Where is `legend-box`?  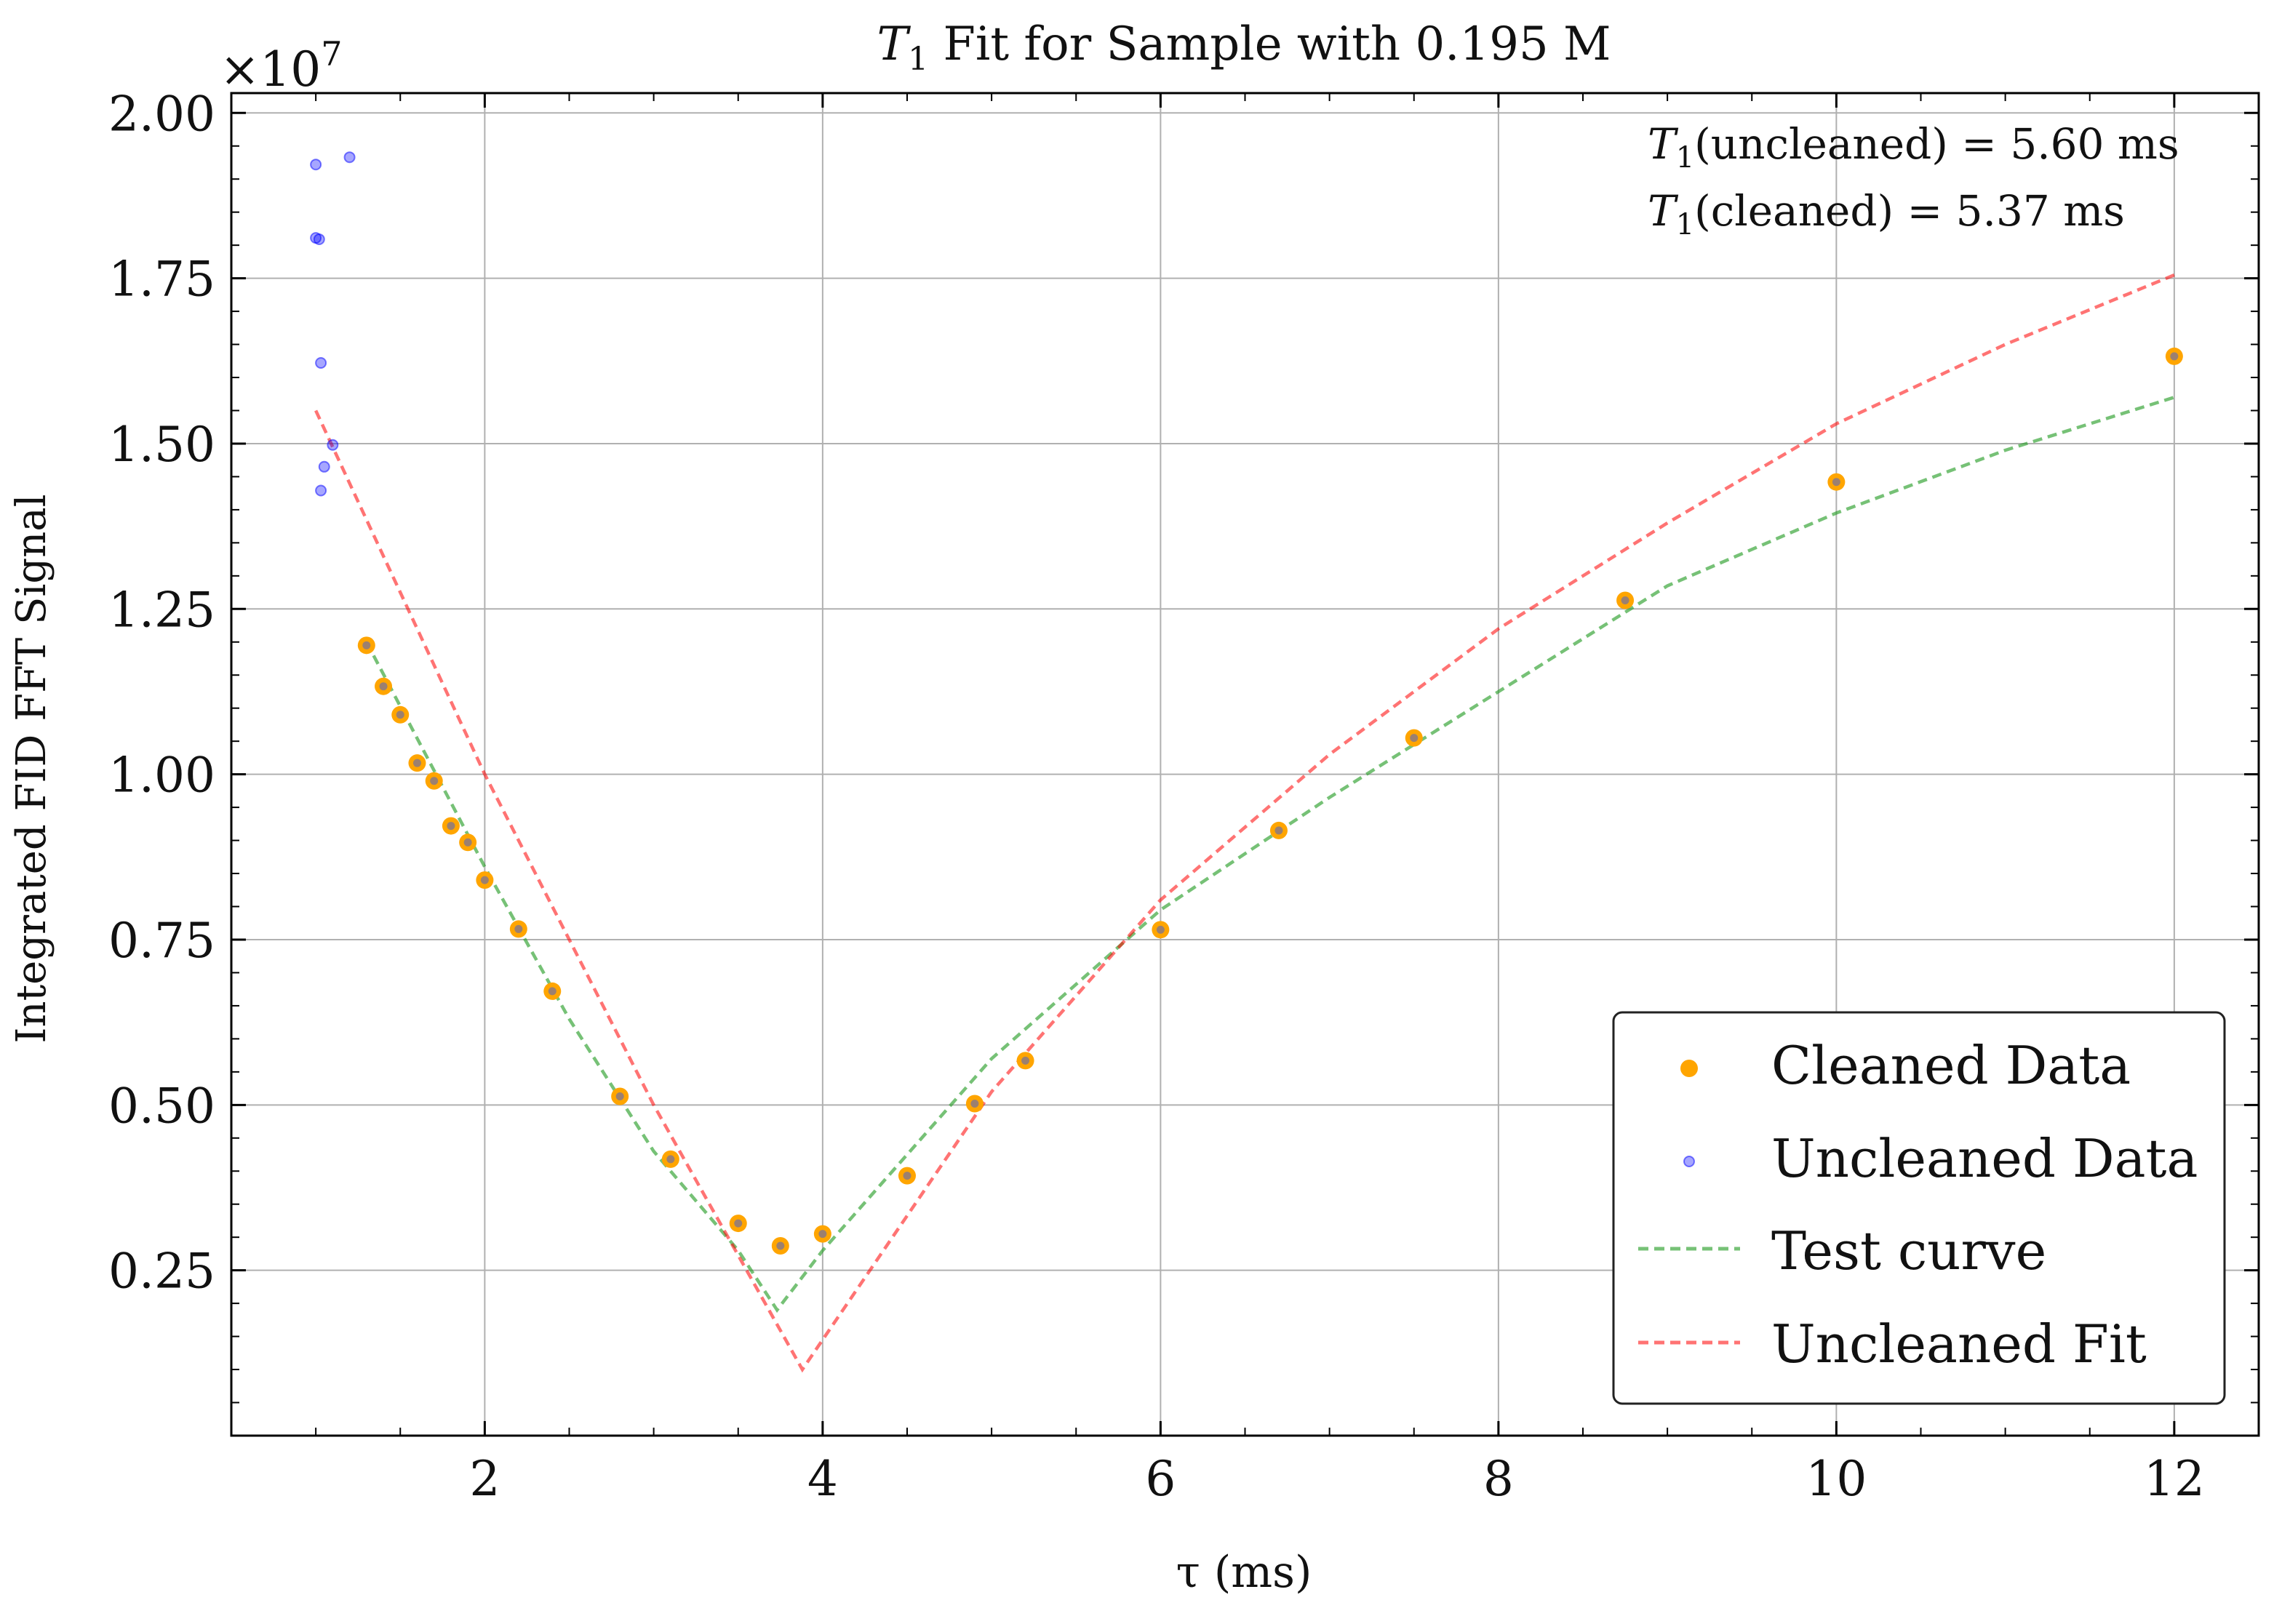
legend-box is located at coordinates (1919, 1208).